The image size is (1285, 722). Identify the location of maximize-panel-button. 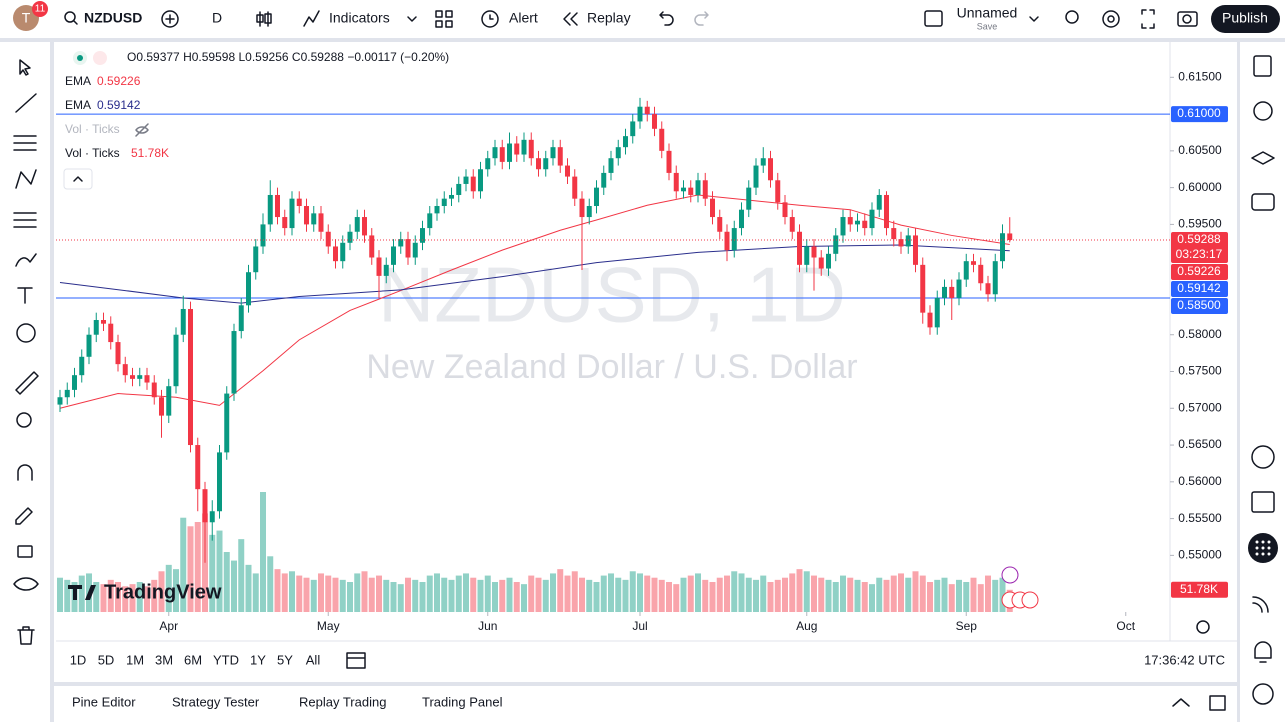
(1181, 702).